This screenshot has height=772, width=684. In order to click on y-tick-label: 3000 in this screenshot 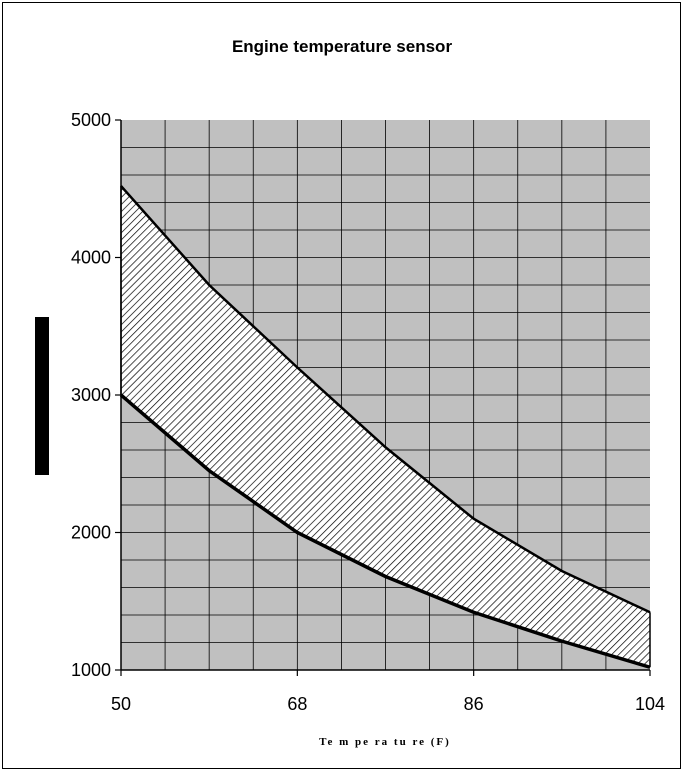, I will do `click(91, 395)`.